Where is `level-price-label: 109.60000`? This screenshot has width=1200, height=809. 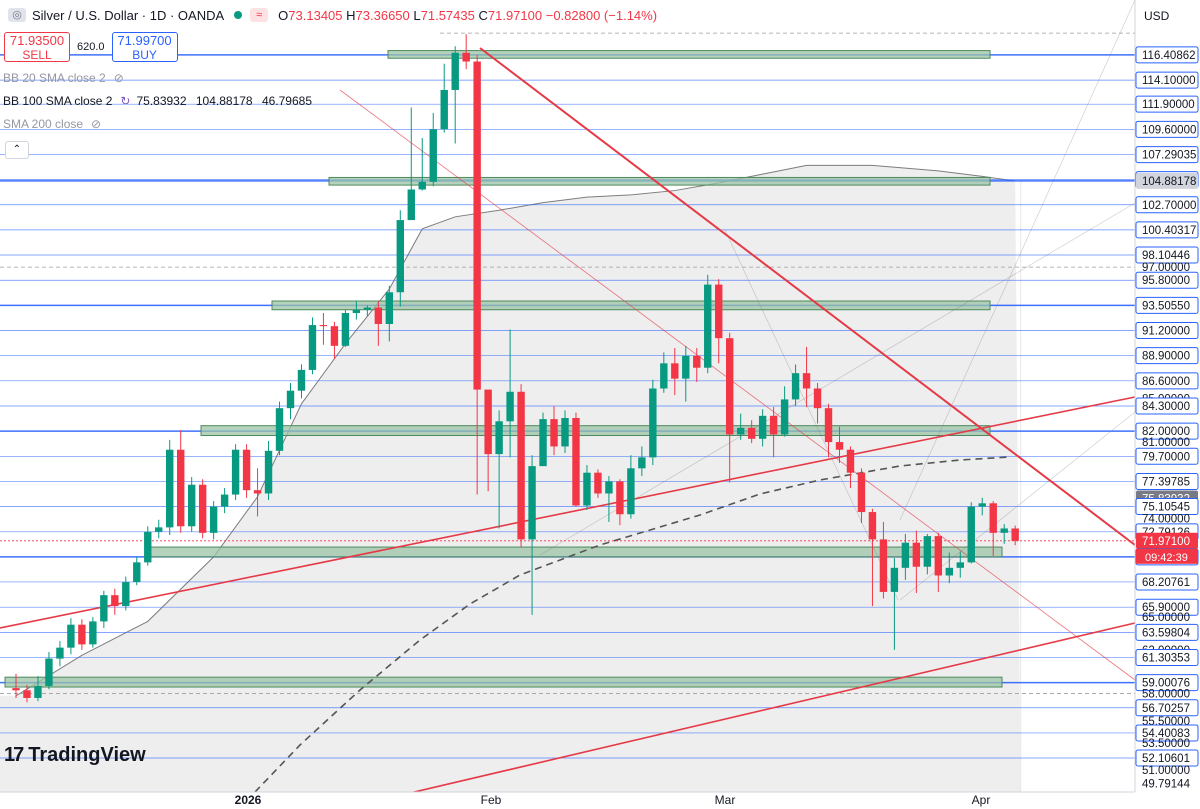
level-price-label: 109.60000 is located at coordinates (1169, 130).